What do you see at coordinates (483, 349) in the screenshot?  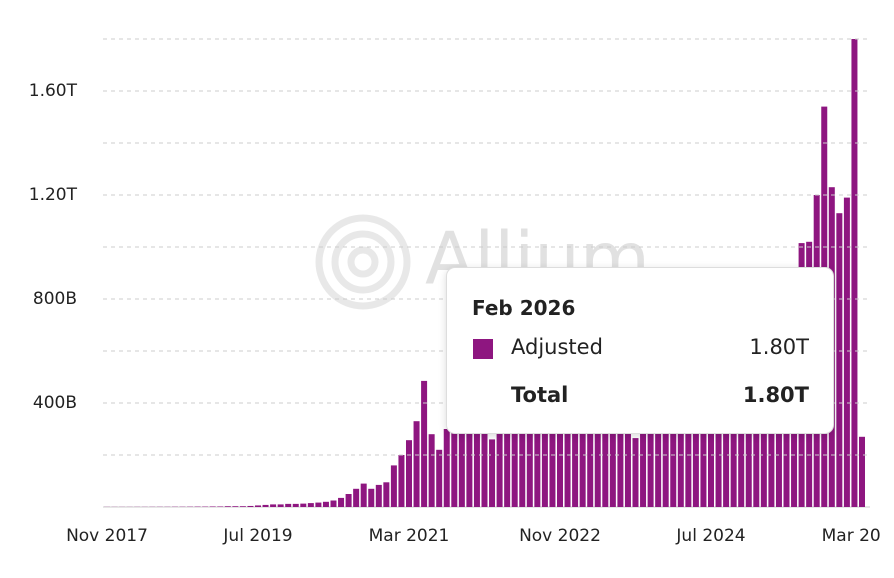 I see `tooltip-swatch` at bounding box center [483, 349].